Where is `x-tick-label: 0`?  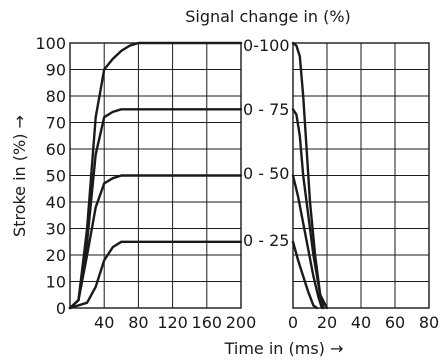 x-tick-label: 0 is located at coordinates (293, 322).